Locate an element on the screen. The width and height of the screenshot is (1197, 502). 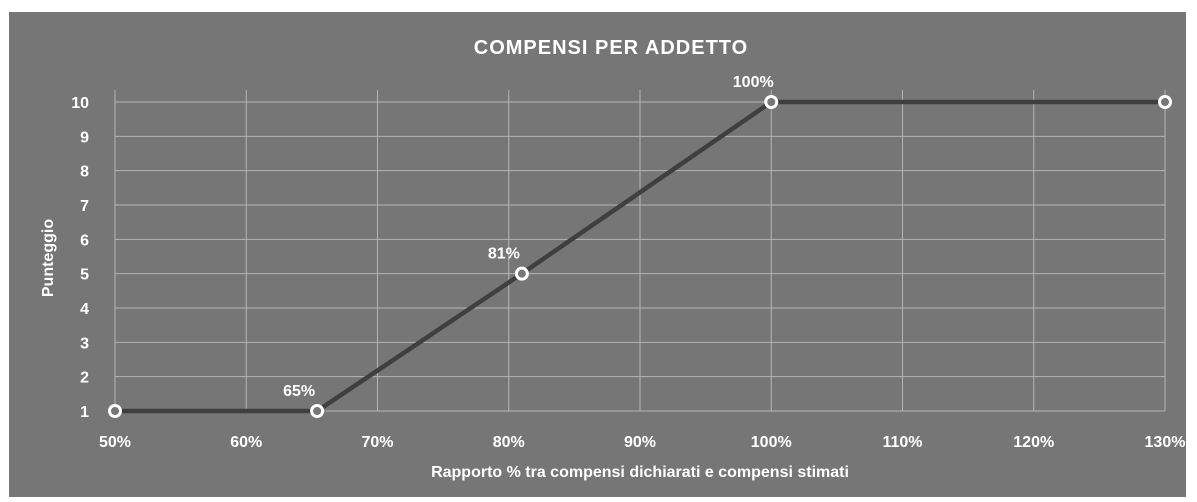
x-tick-label: 50% is located at coordinates (115, 442).